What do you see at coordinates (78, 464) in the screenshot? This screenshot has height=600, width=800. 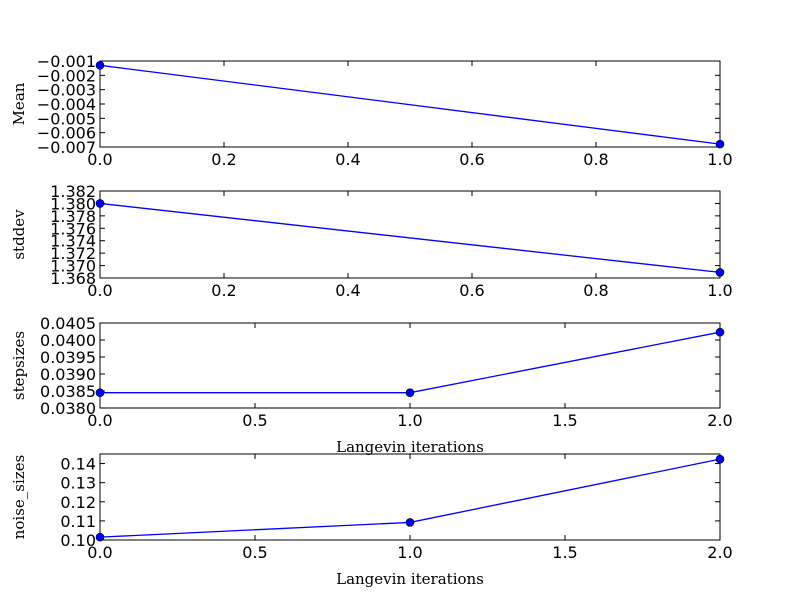 I see `y-tick-label: 0.14` at bounding box center [78, 464].